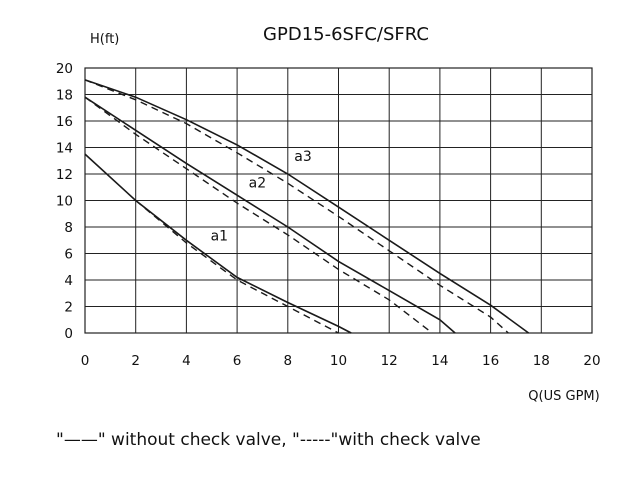 The width and height of the screenshot is (628, 503). What do you see at coordinates (591, 361) in the screenshot?
I see `x-tick-label: 20` at bounding box center [591, 361].